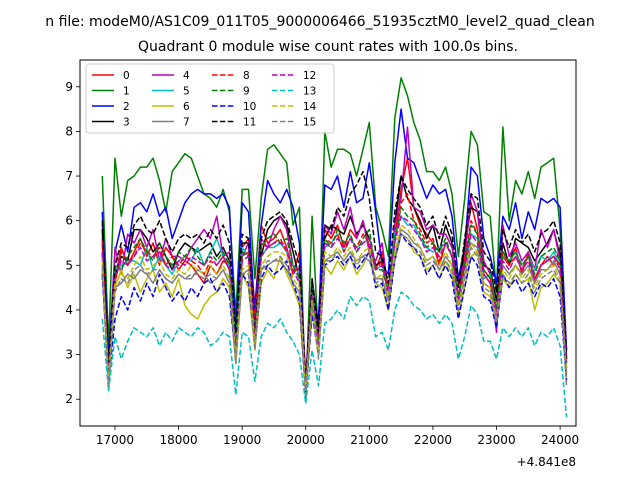  I want to click on x-tick-label: 20000, so click(306, 440).